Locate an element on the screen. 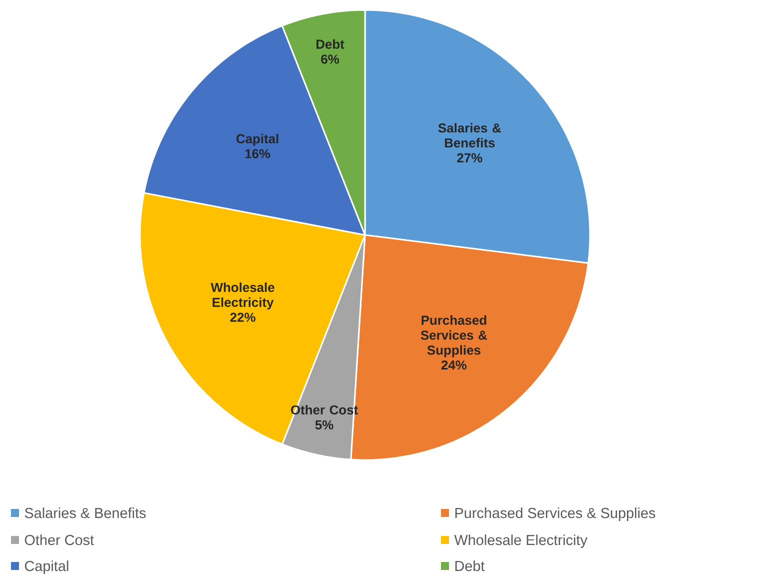 The width and height of the screenshot is (783, 575). legend-label: Capital is located at coordinates (46, 567).